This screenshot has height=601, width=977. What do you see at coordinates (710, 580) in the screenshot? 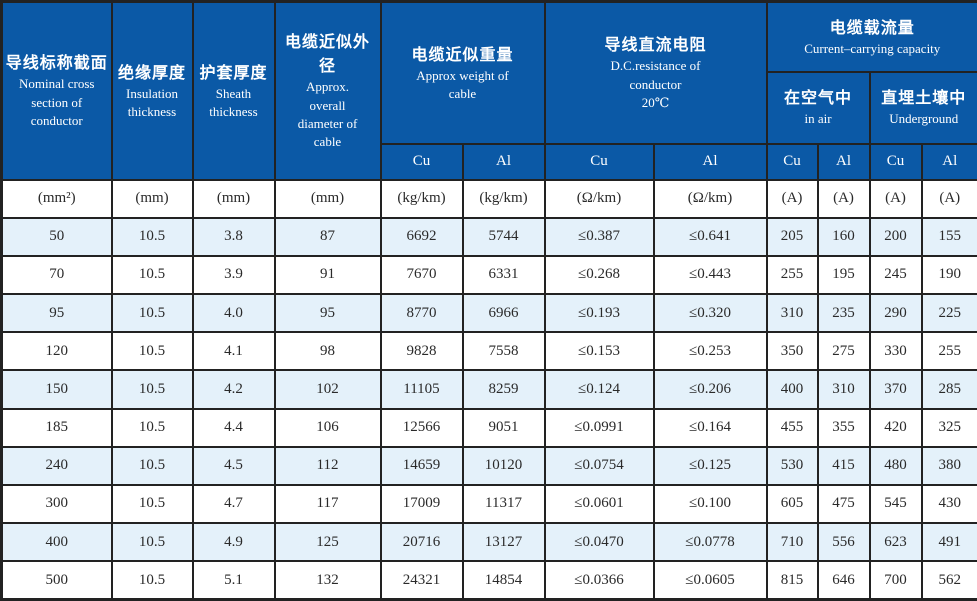
I see `table-cell: ≤0.0605` at bounding box center [710, 580].